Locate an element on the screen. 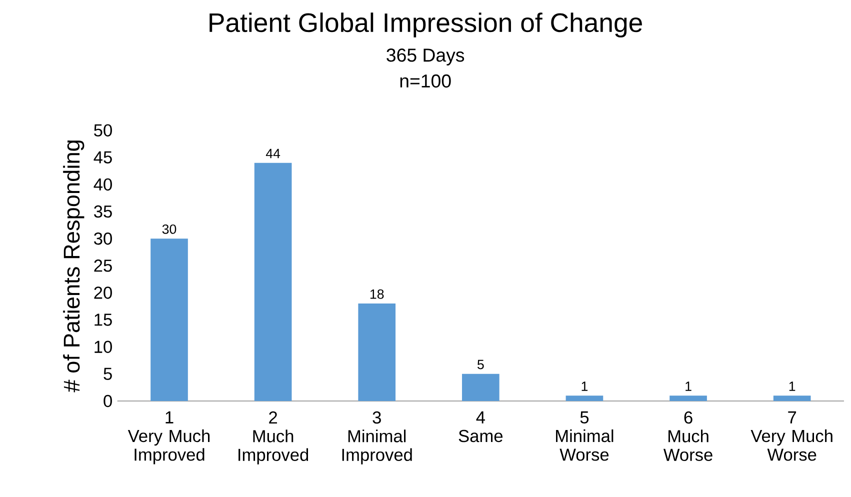 This screenshot has width=851, height=497. y-tick-label: 10 is located at coordinates (103, 346).